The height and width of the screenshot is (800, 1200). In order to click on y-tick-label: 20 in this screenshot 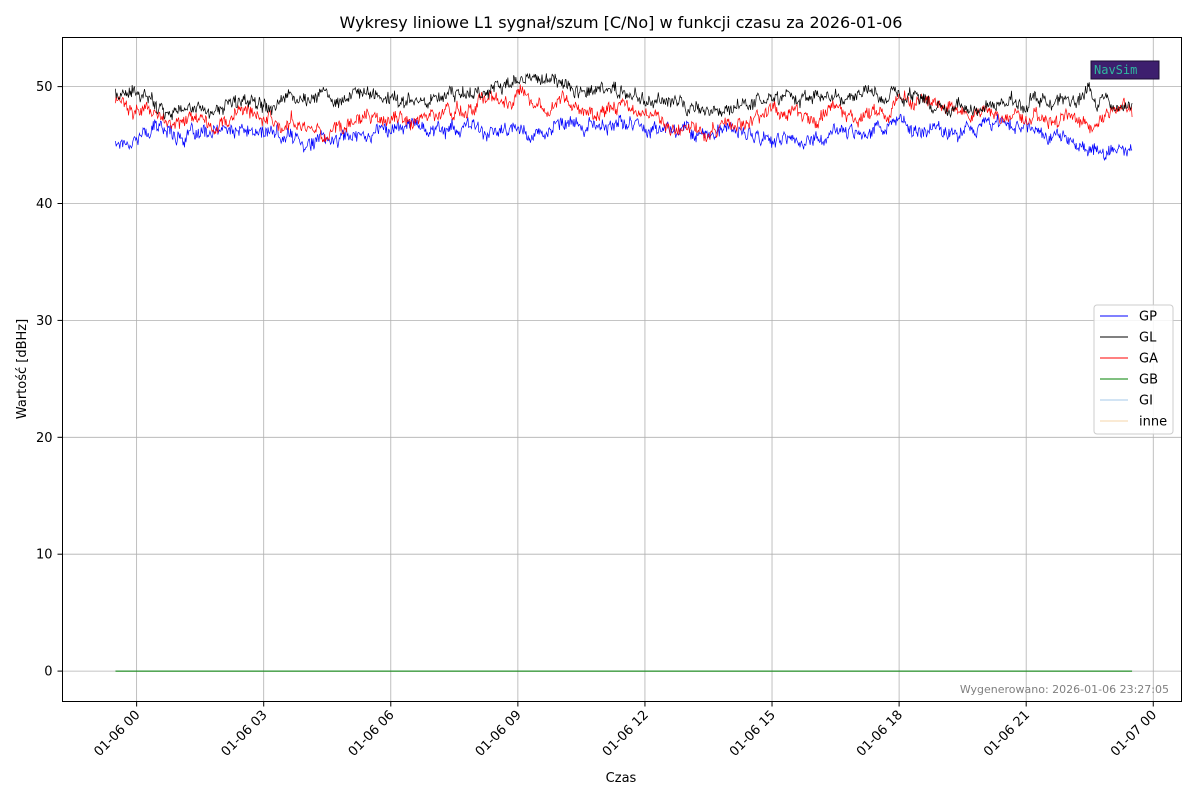, I will do `click(44, 438)`.